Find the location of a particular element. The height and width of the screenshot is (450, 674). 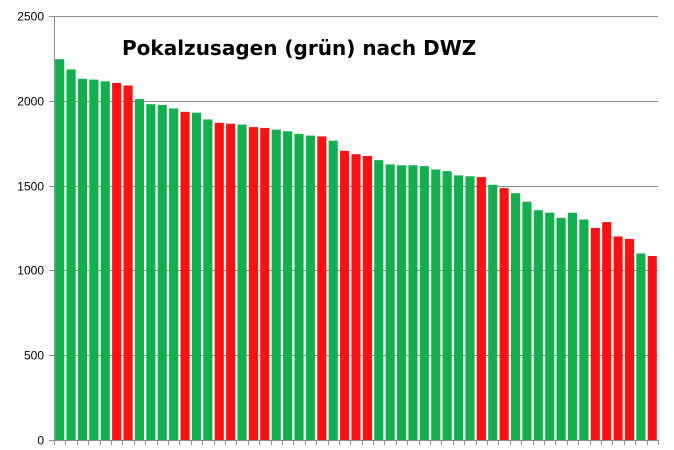

y-tick-label: 500 is located at coordinates (34, 356).